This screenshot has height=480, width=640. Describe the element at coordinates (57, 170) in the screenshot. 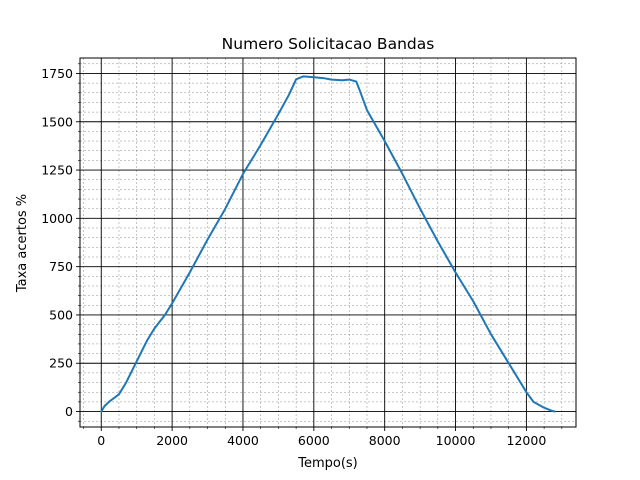

I see `y-tick-label: 1250` at that location.